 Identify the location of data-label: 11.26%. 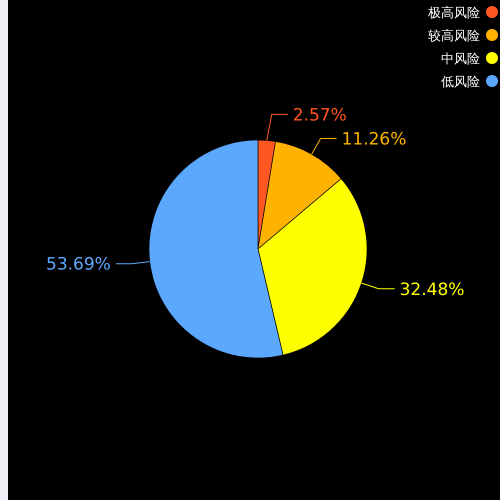
(374, 139).